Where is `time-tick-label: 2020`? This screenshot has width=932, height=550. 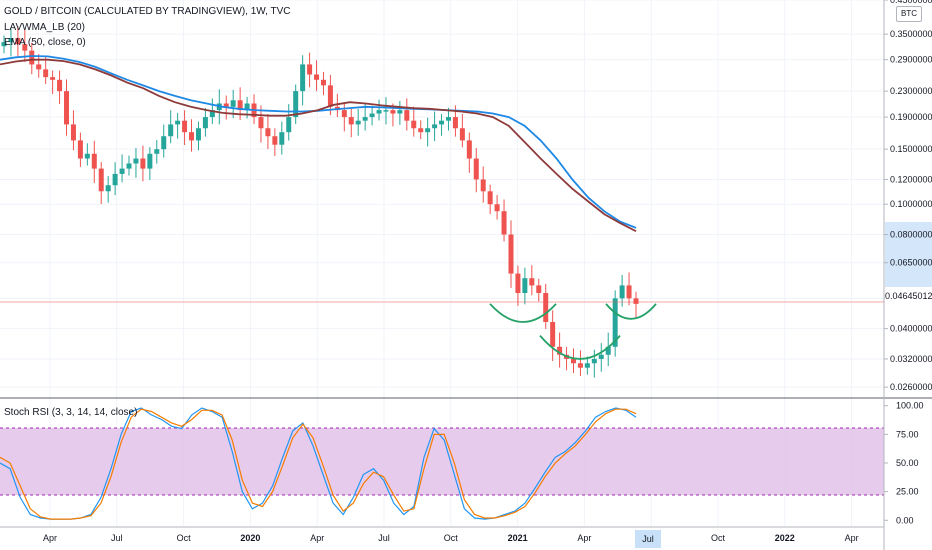
time-tick-label: 2020 is located at coordinates (250, 538).